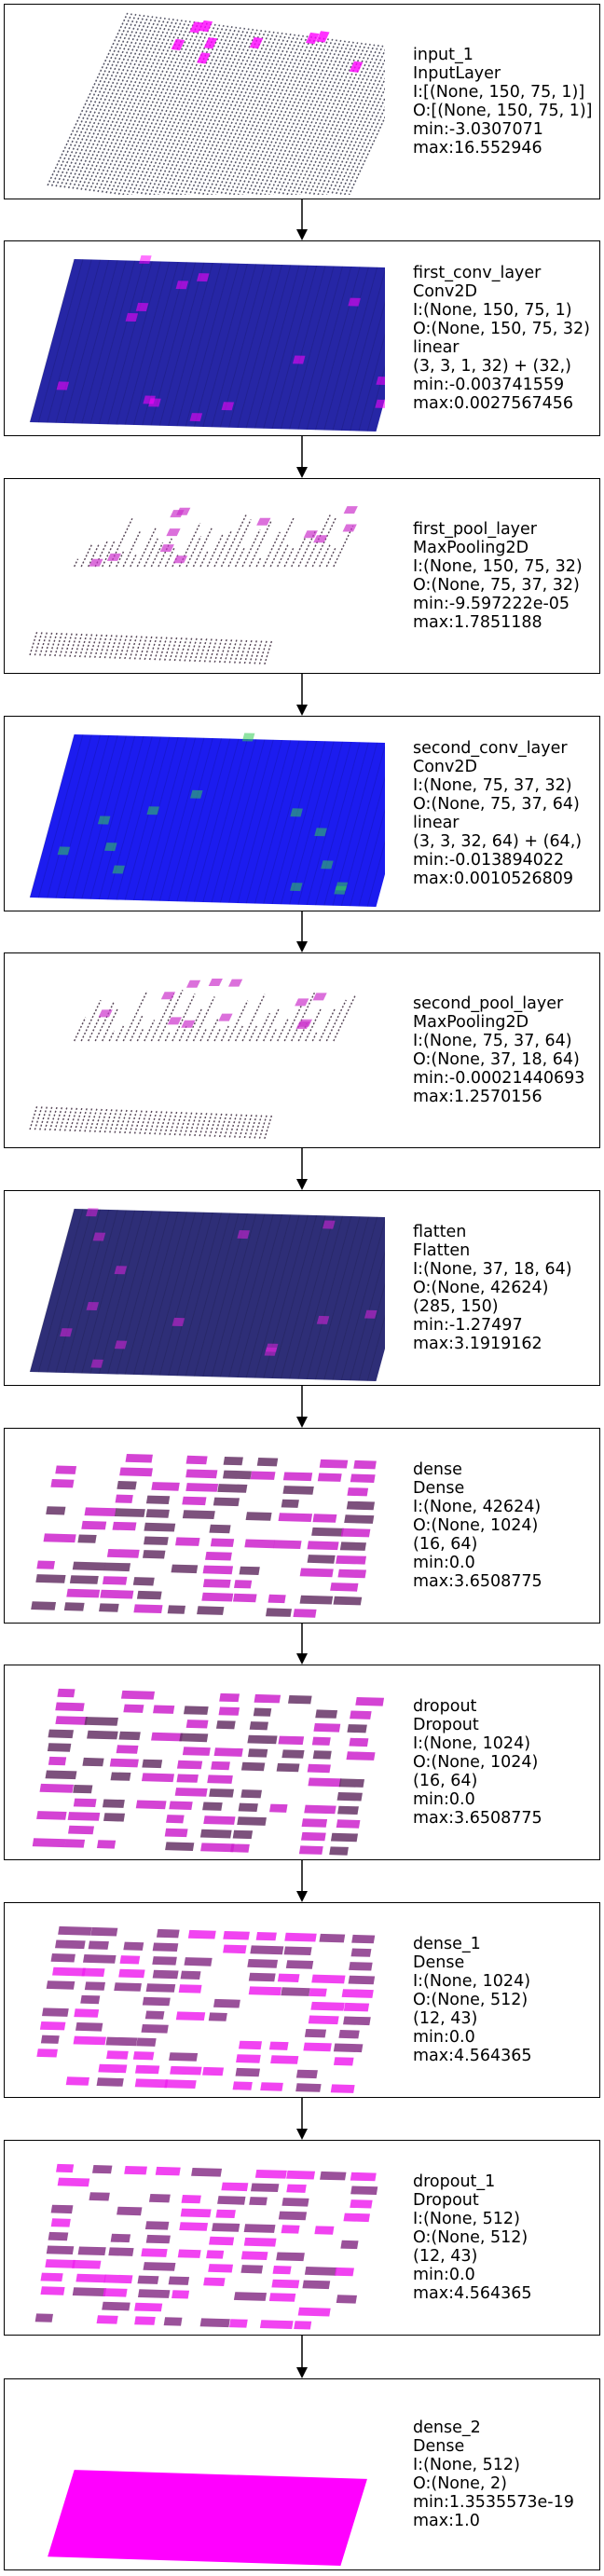 The image size is (604, 2576). What do you see at coordinates (468, 1325) in the screenshot?
I see `layer-min-value: min:-1.27497` at bounding box center [468, 1325].